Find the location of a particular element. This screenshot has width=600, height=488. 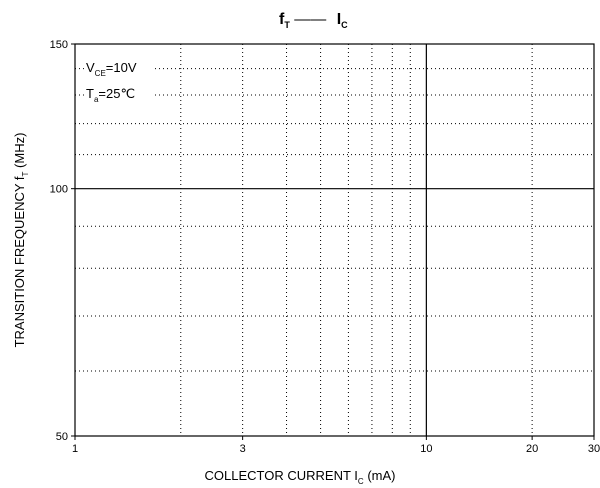

x-tick-label: 1 is located at coordinates (75, 449).